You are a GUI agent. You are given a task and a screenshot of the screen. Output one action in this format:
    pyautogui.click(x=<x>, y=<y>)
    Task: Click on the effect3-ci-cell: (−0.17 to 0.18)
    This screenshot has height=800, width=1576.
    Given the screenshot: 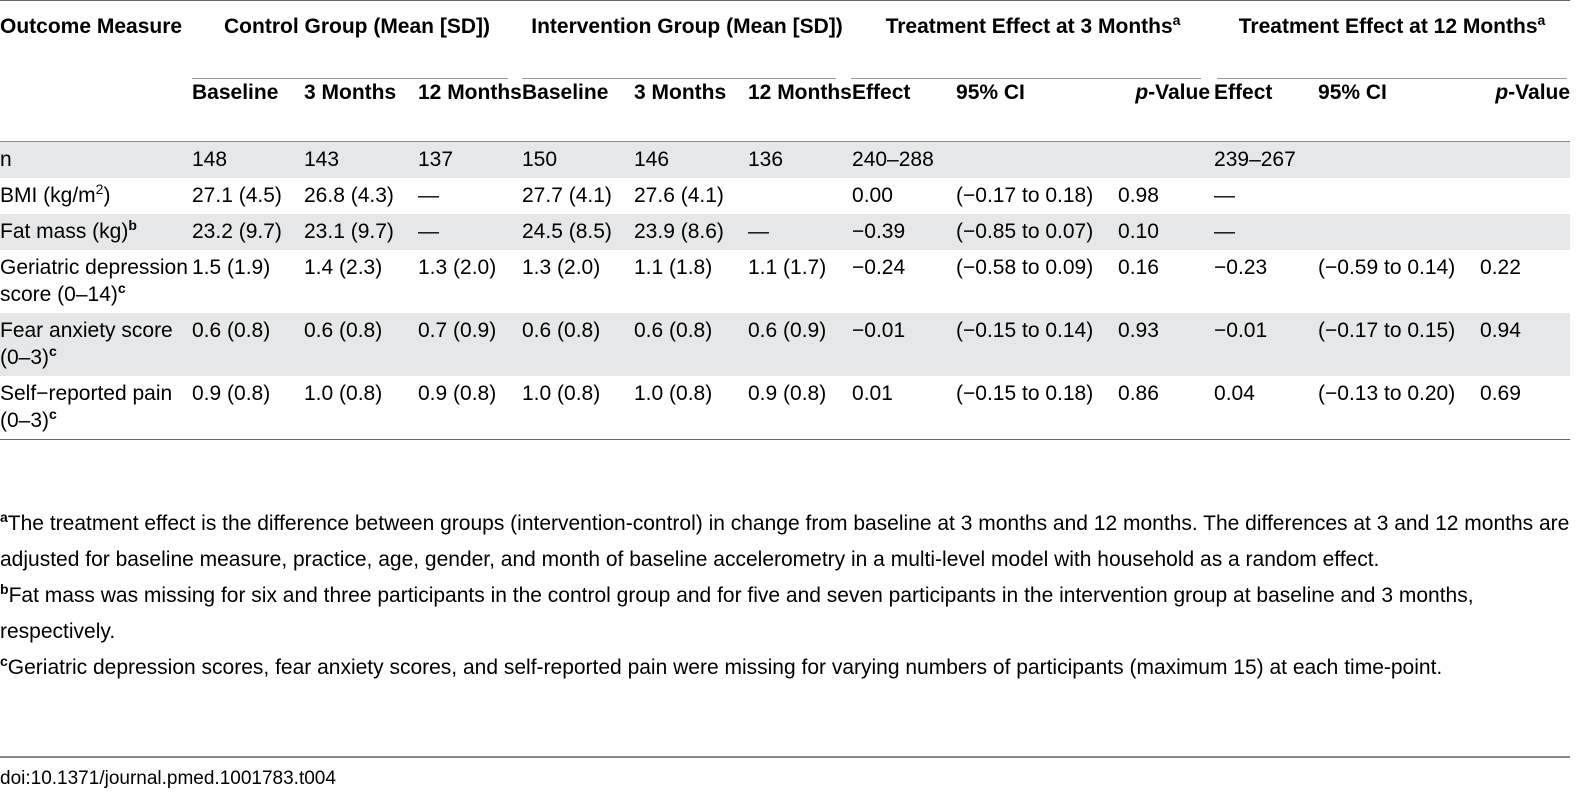 What is the action you would take?
    pyautogui.click(x=1025, y=195)
    